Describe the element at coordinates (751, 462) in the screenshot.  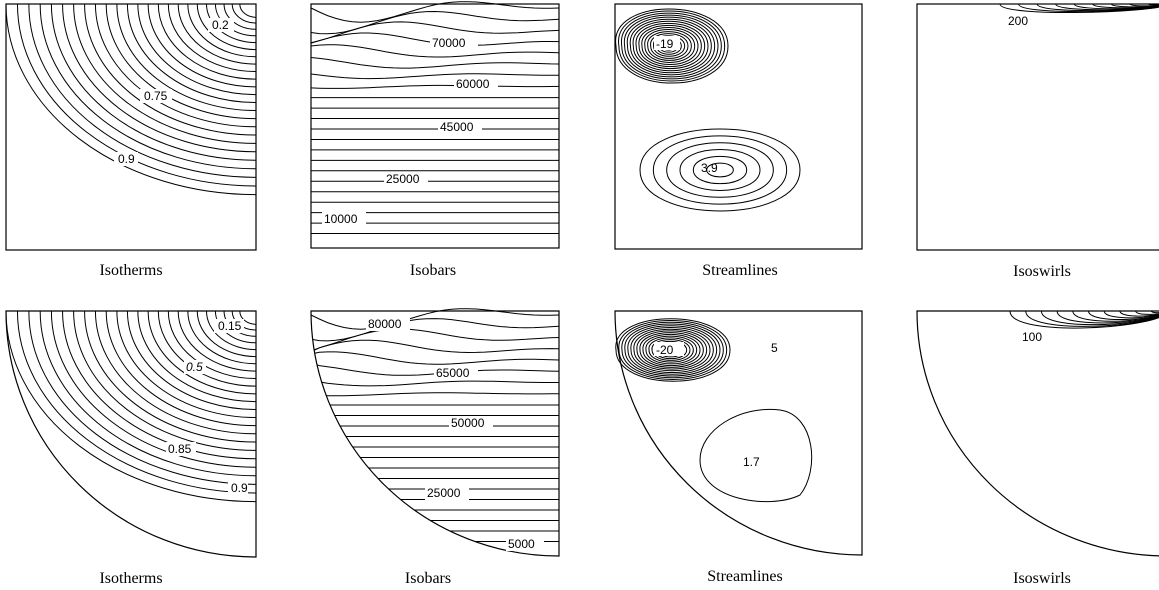
I see `contour-label: 1.7` at that location.